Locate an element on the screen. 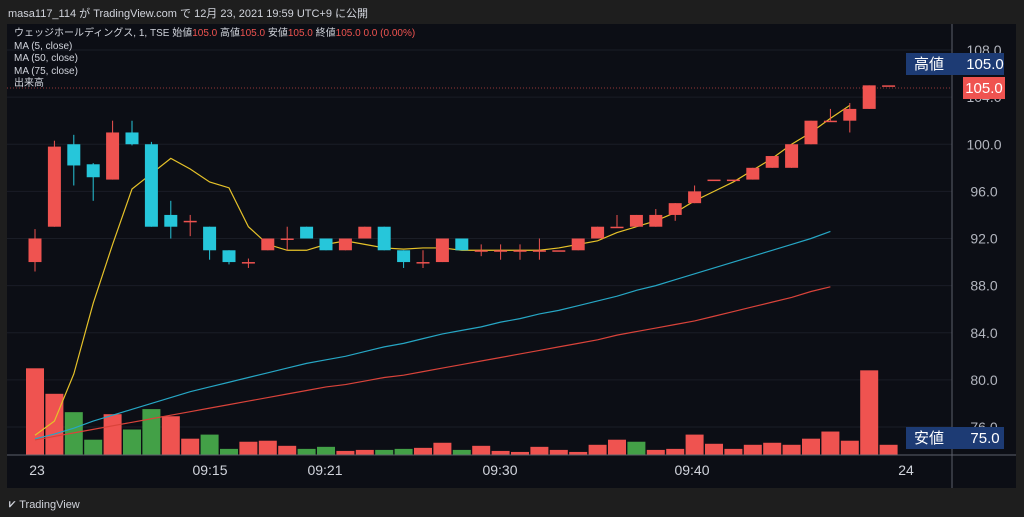 This screenshot has width=1024, height=517. price-tick-label: 96.0 is located at coordinates (983, 191).